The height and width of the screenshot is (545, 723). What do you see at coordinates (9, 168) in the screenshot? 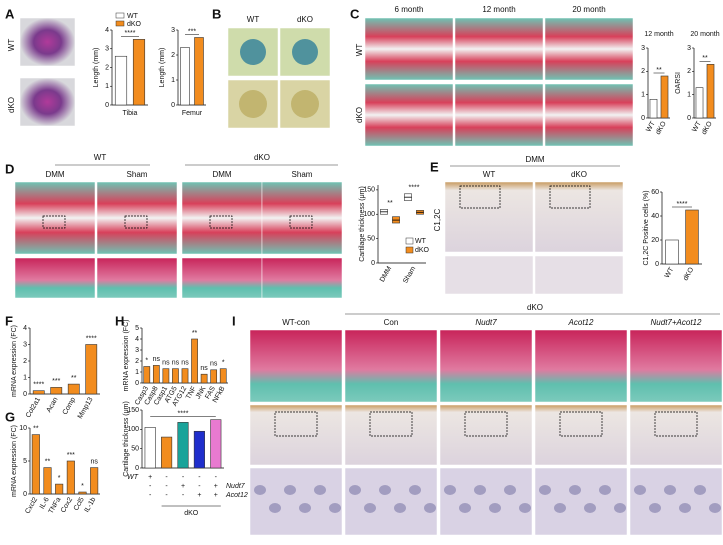
I see `panel-letter: D` at bounding box center [9, 168].